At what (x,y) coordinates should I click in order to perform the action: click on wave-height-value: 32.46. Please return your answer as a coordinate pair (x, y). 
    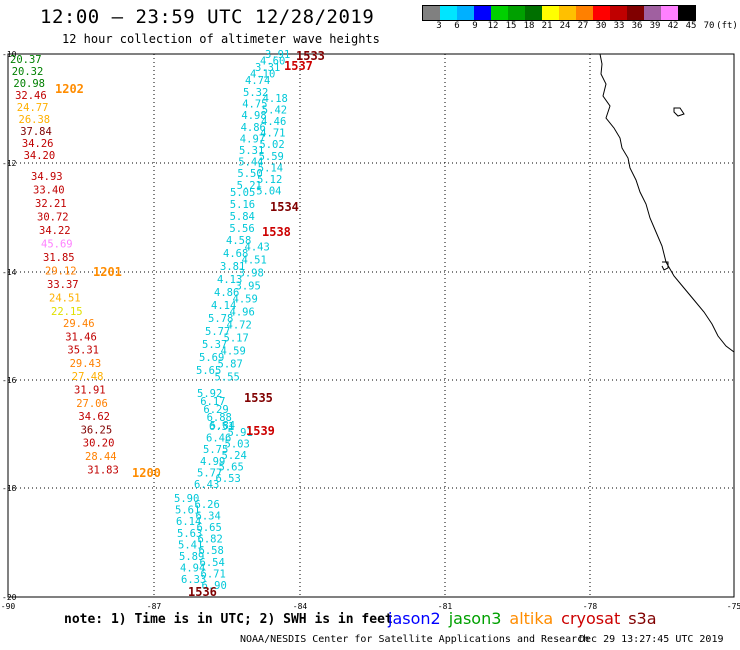
    Looking at the image, I should click on (31, 96).